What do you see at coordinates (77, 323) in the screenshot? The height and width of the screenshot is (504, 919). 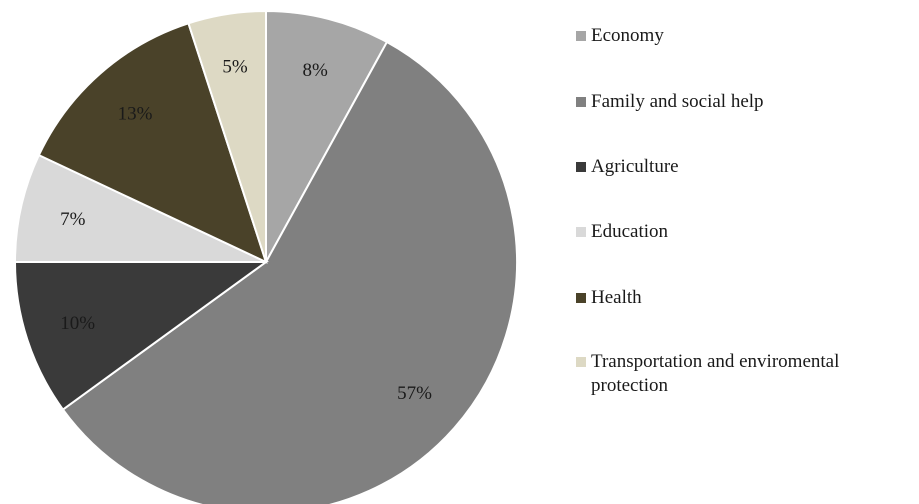 I see `data-label-agriculture: 10%` at bounding box center [77, 323].